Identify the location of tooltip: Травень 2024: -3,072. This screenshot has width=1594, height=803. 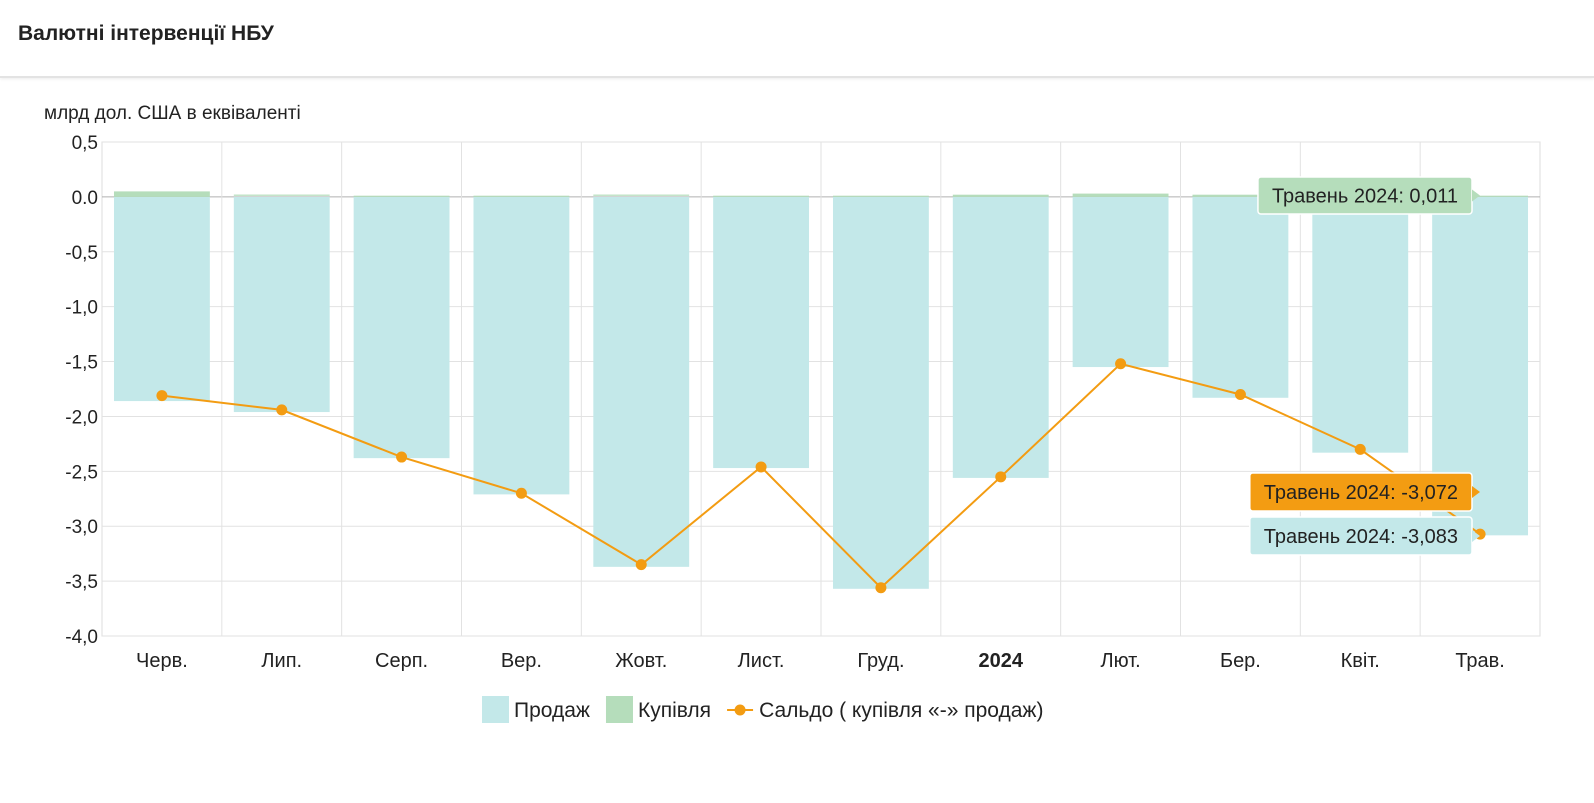
(1364, 492).